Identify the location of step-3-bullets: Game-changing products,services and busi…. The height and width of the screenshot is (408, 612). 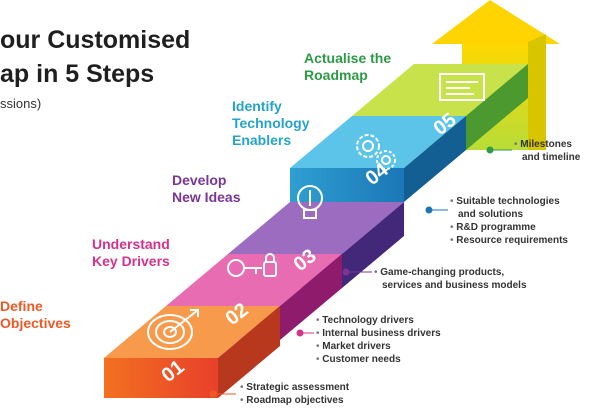
(450, 279).